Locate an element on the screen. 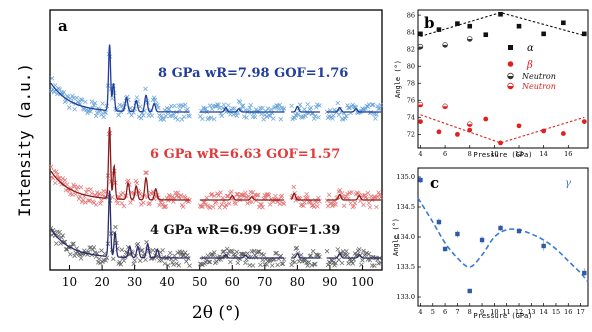 The width and height of the screenshot is (592, 332). legend-beta-marker is located at coordinates (510, 64).